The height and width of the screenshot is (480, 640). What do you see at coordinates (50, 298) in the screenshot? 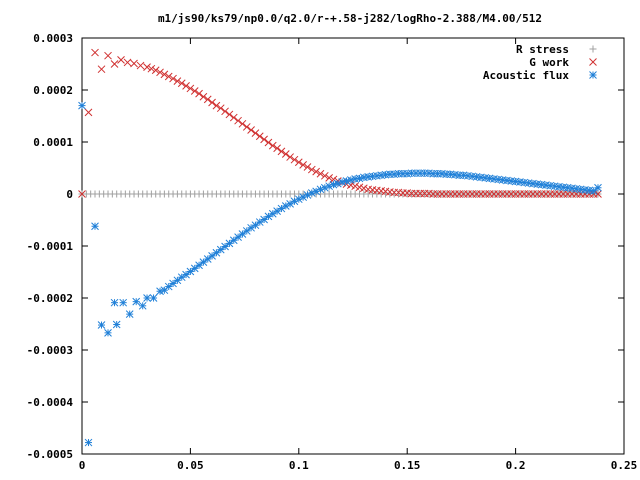
I see `y-tick-label: -0.0002` at bounding box center [50, 298].